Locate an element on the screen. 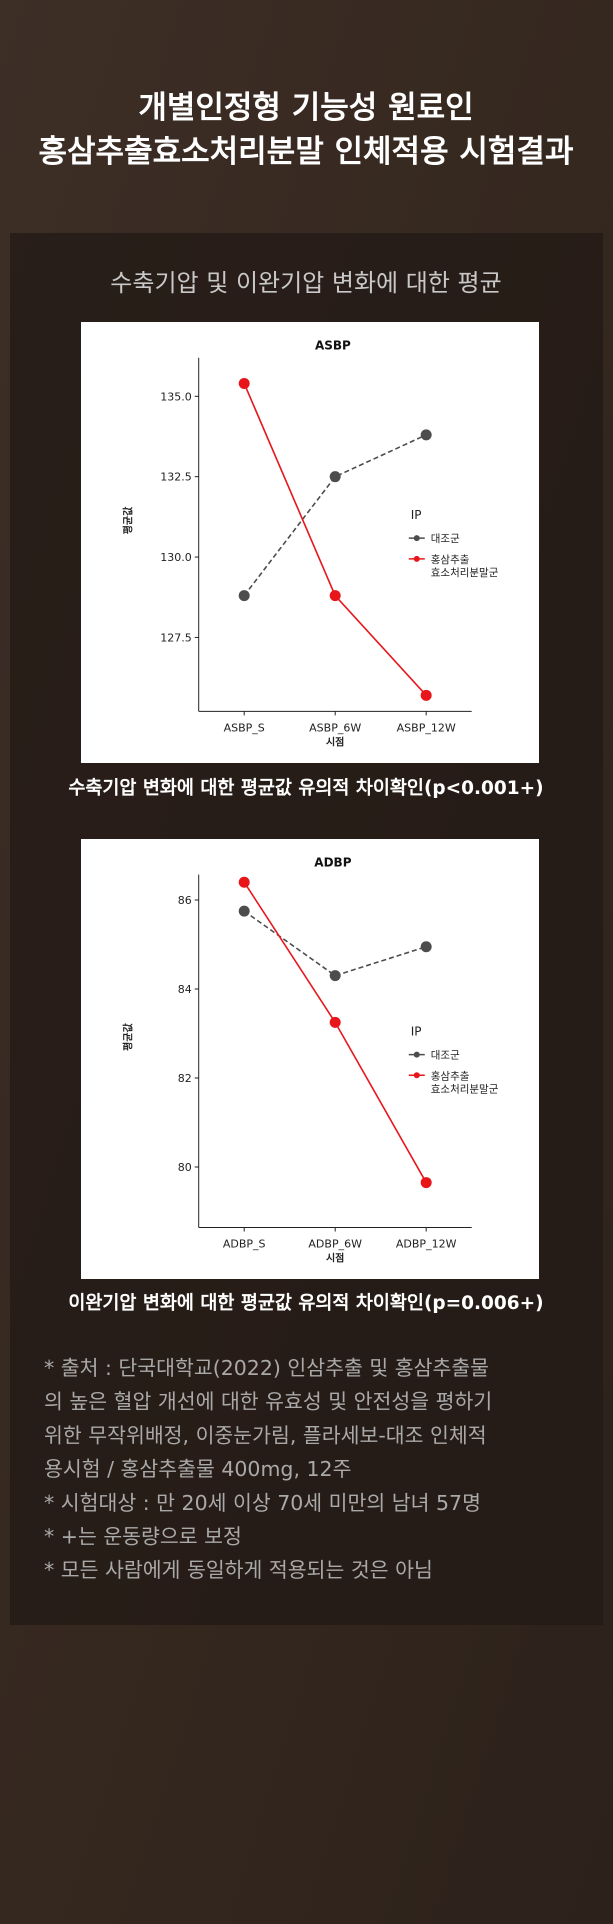  caption: 이완기압 변화에 대한 평균값 유의적 차이확인(p=0.006+) is located at coordinates (305, 1303).